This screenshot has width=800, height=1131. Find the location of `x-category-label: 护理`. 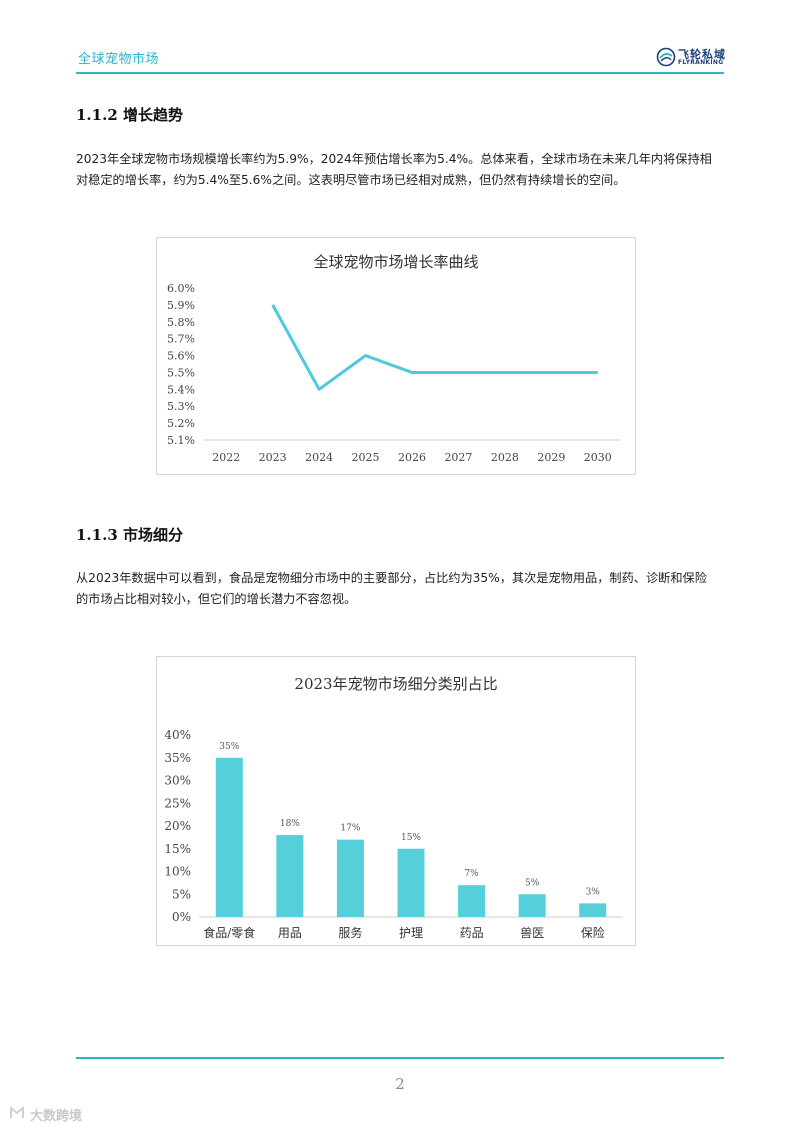

x-category-label: 护理 is located at coordinates (411, 933).